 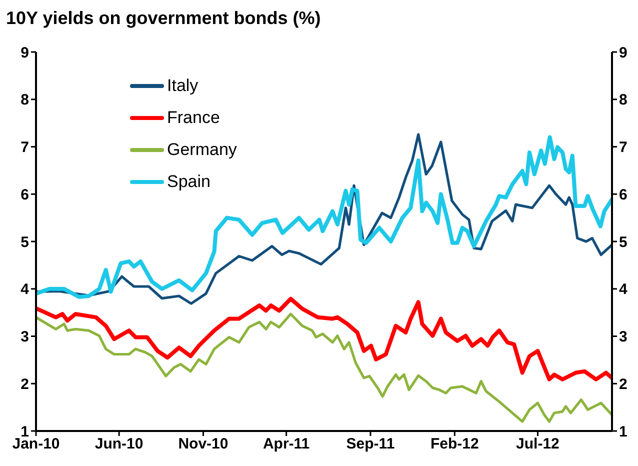 What do you see at coordinates (24, 384) in the screenshot?
I see `y-tick-label: 2` at bounding box center [24, 384].